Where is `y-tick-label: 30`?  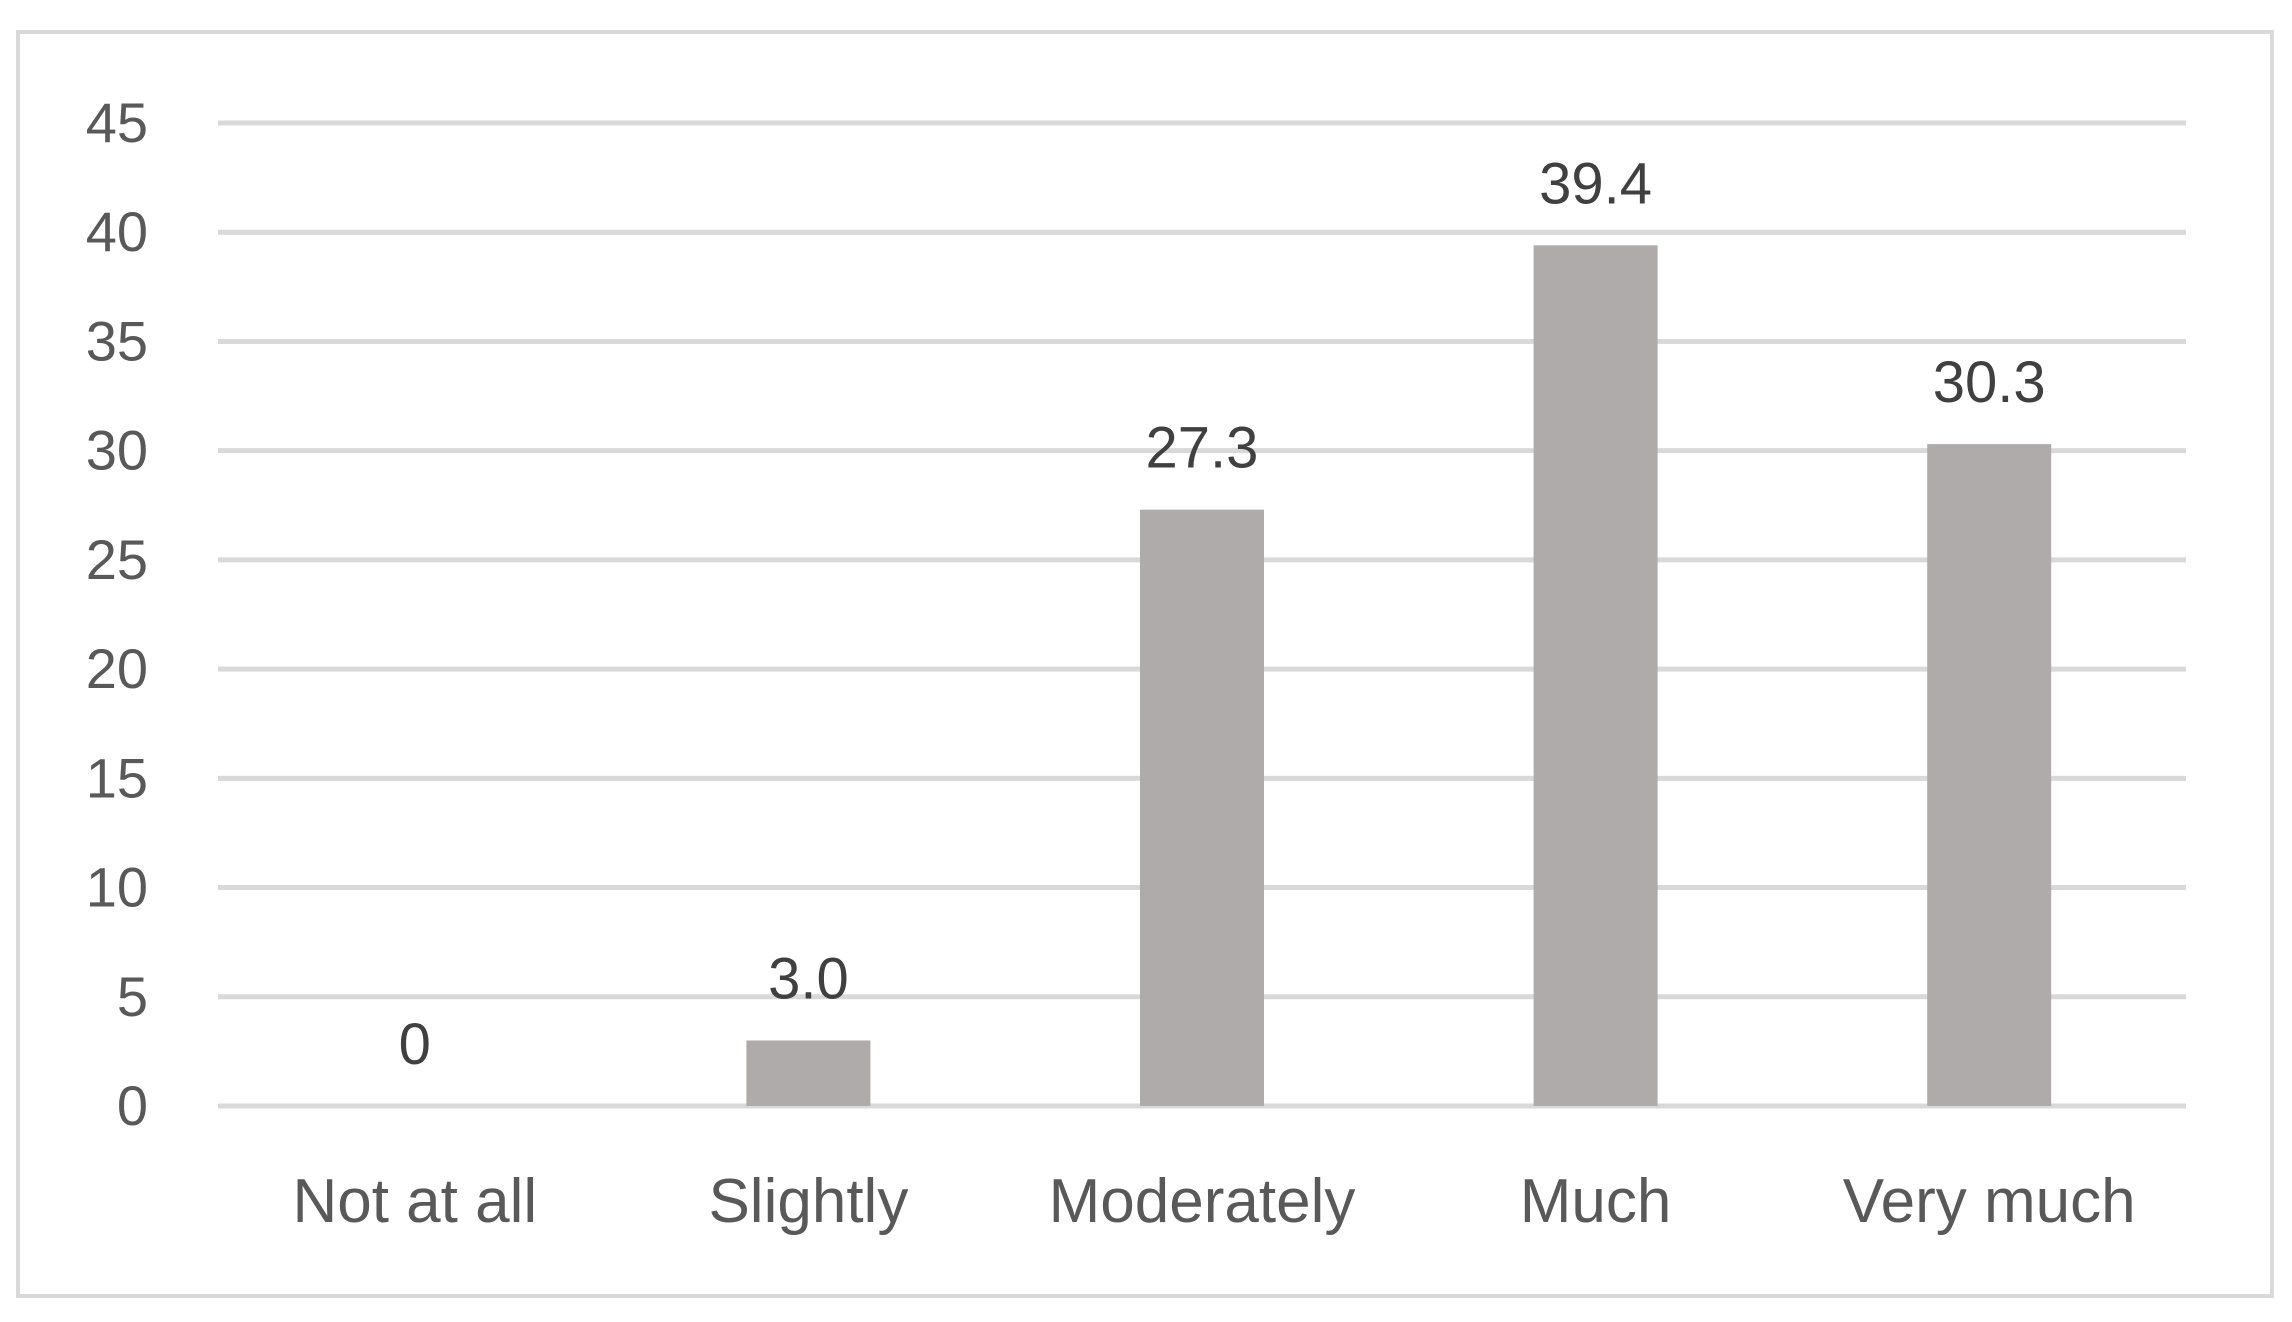 y-tick-label: 30 is located at coordinates (117, 450).